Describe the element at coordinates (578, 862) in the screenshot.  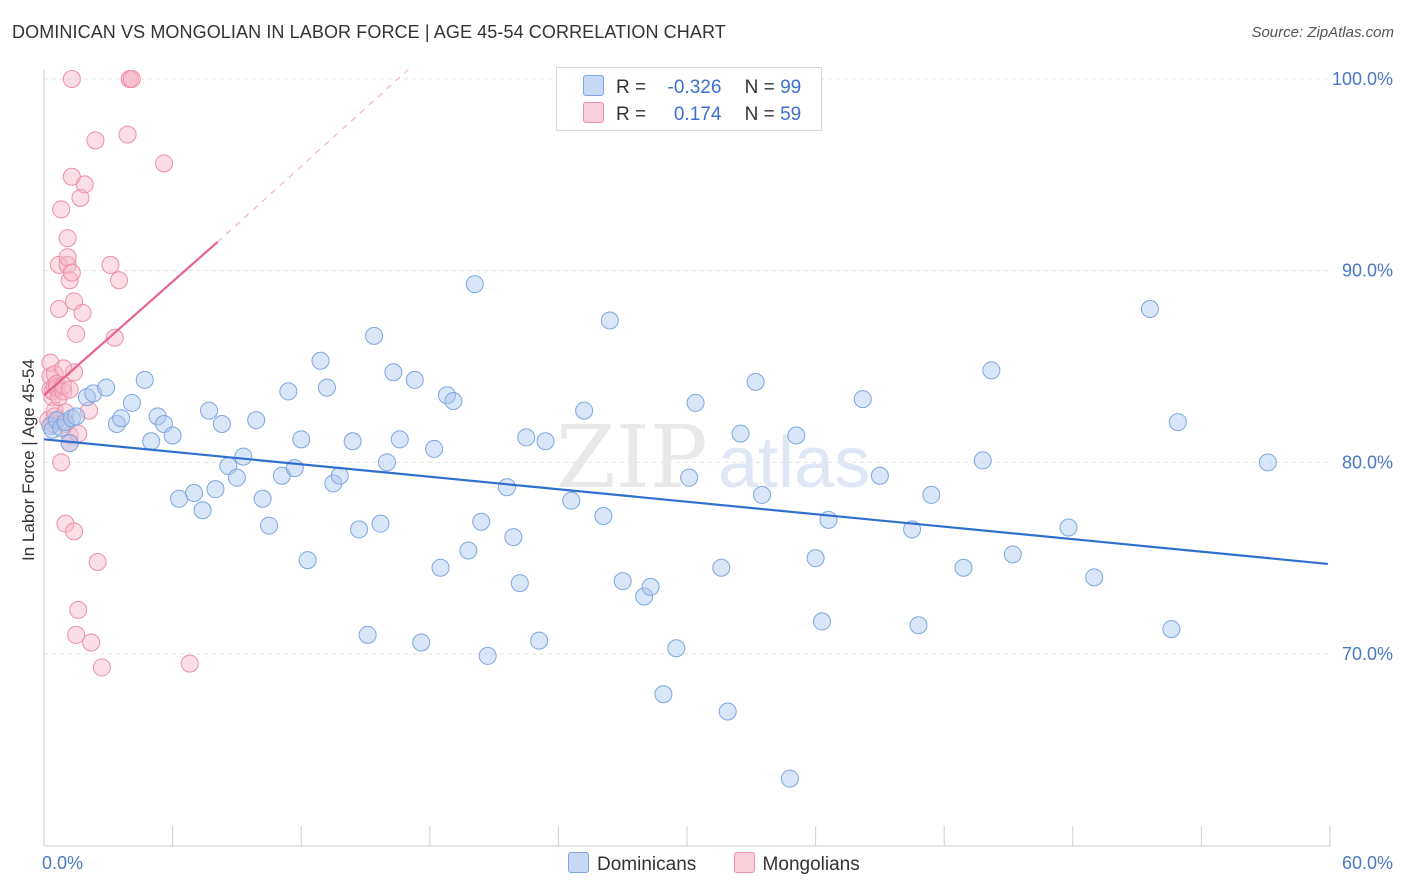
I see `dominicans-legend-swatch` at that location.